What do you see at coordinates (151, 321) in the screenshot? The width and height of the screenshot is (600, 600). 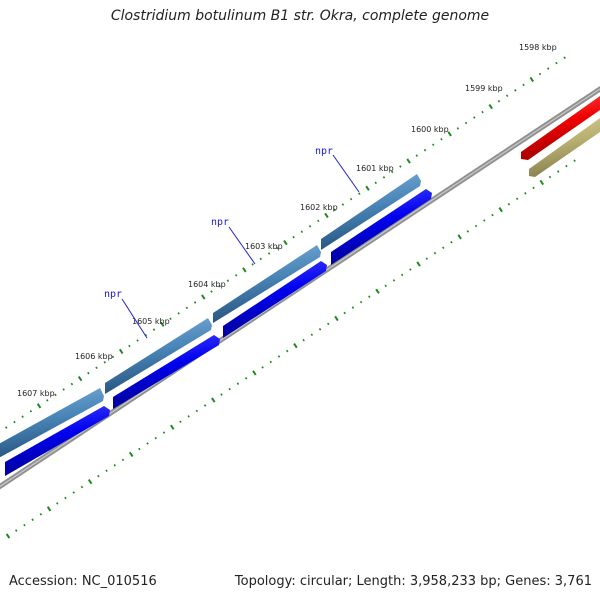 I see `kbp-tick-label: 1605 kbp` at bounding box center [151, 321].